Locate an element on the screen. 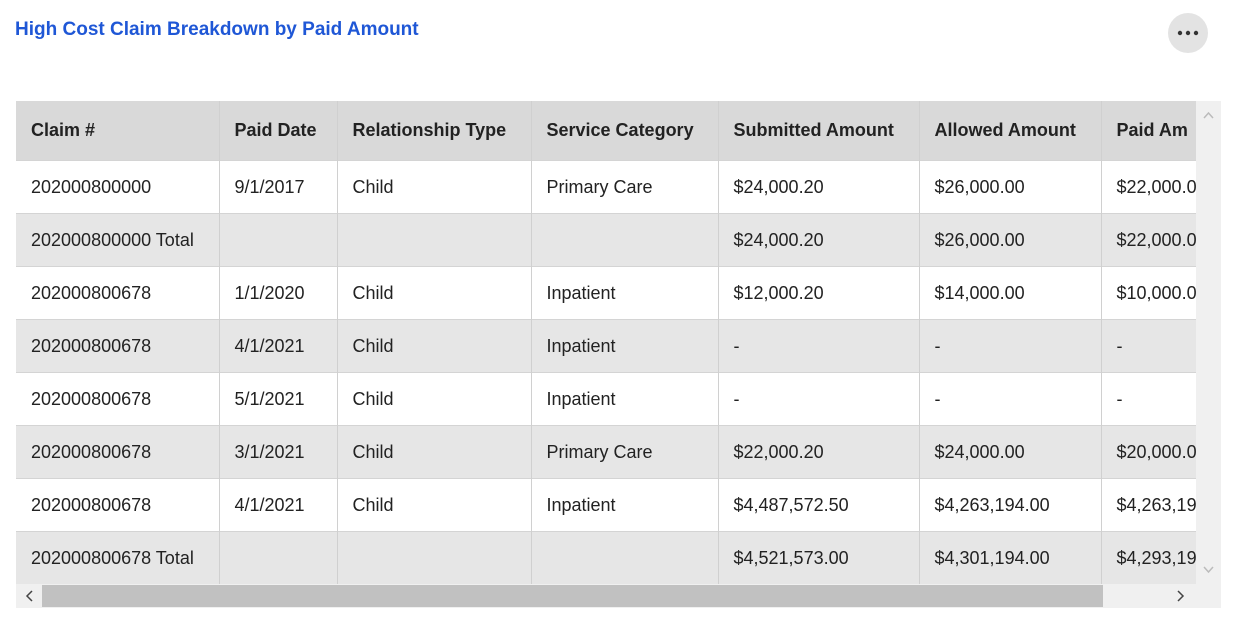  table-row: 202000800678 4/1/2021 Child Inpatient - - - is located at coordinates (606, 346).